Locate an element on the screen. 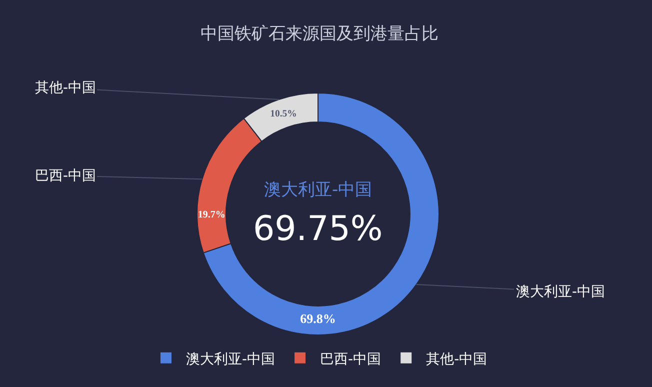 This screenshot has width=652, height=387. slice-label: 其他-中国 is located at coordinates (65, 88).